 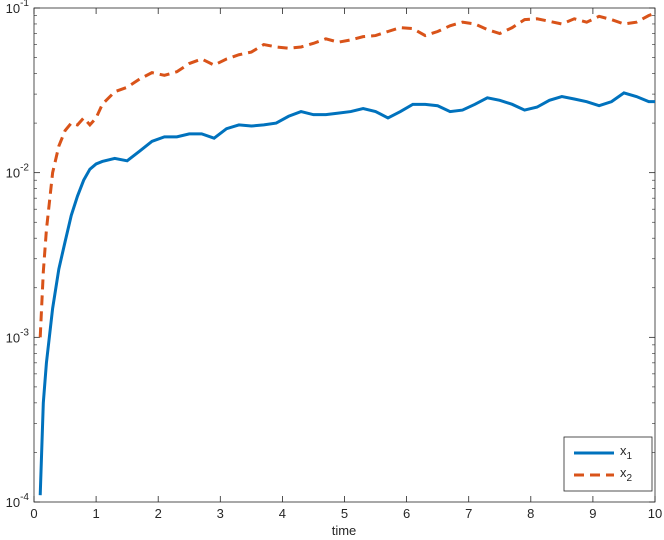 What do you see at coordinates (18, 172) in the screenshot?
I see `y-tick-label: 10⁻²` at bounding box center [18, 172].